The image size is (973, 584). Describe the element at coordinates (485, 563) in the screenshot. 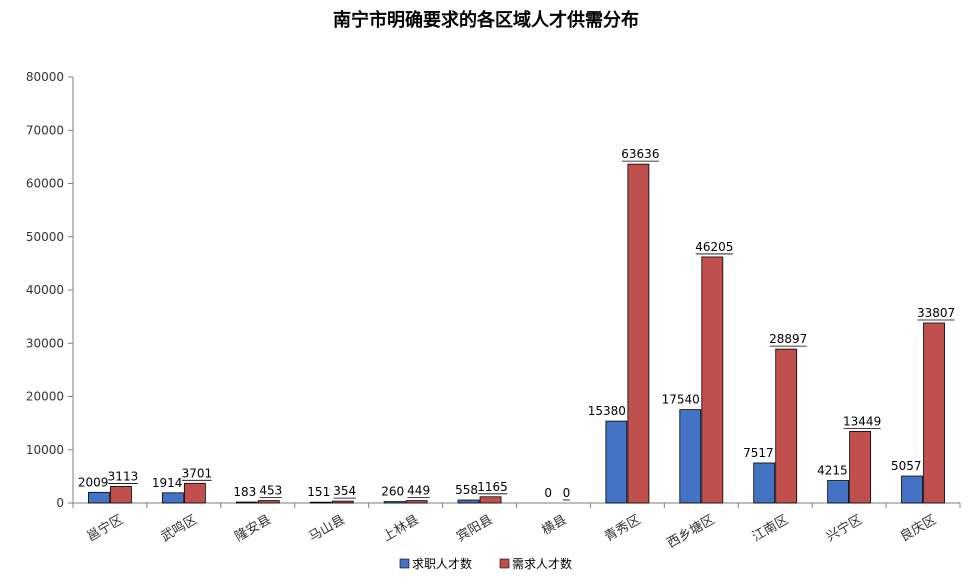

I see `legend: 求职人才数 需求人才数` at that location.